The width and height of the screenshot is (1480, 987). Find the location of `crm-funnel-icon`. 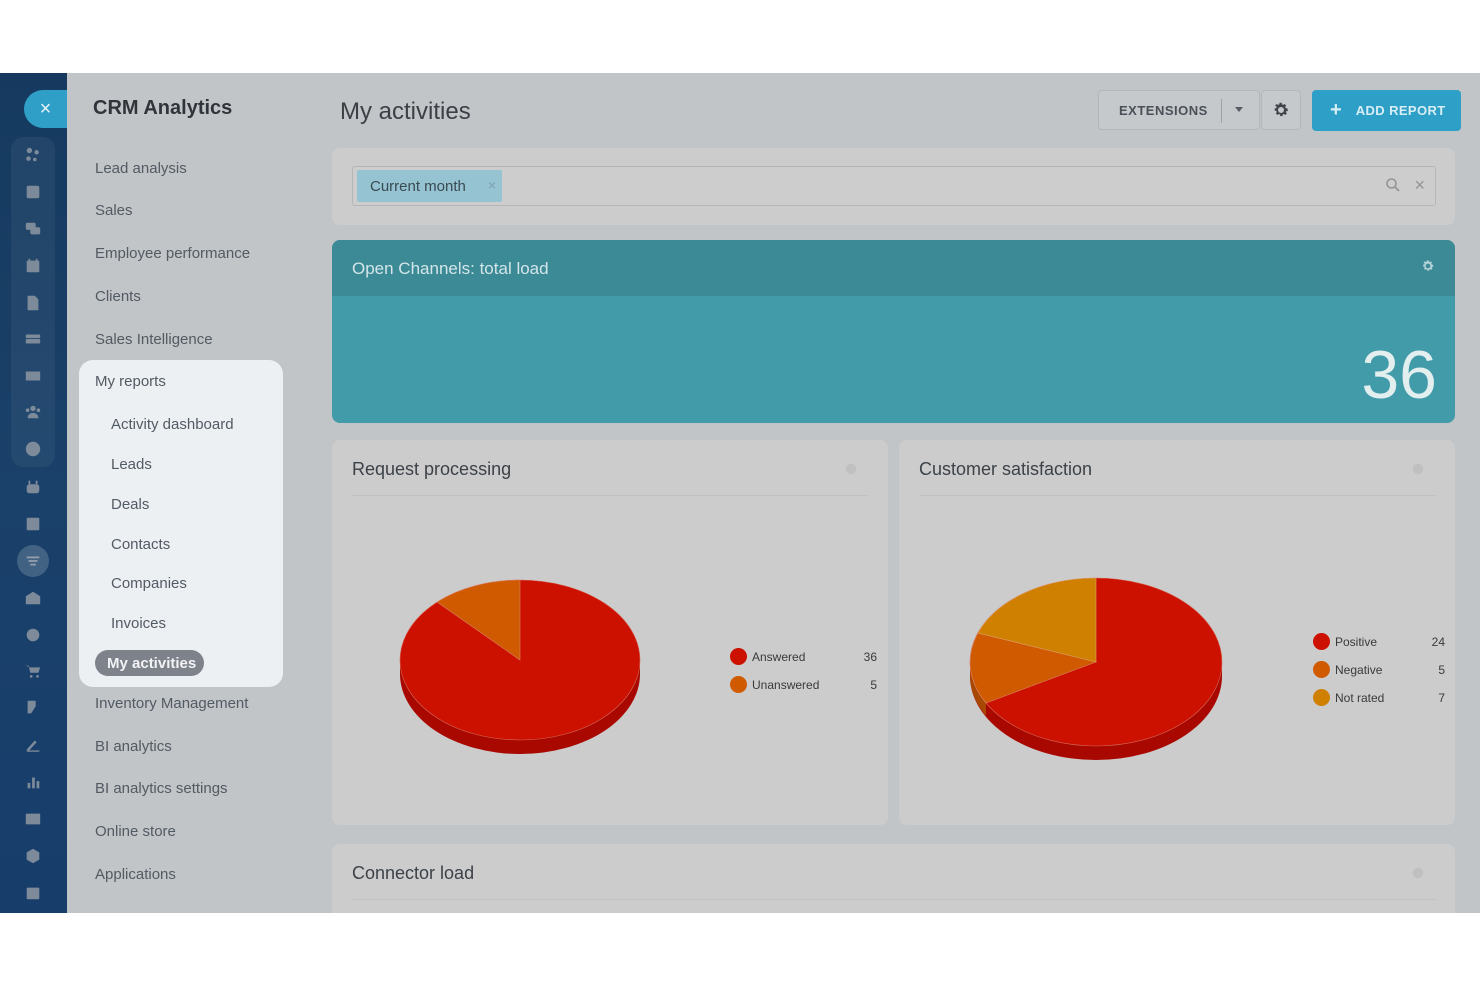

crm-funnel-icon is located at coordinates (33, 561).